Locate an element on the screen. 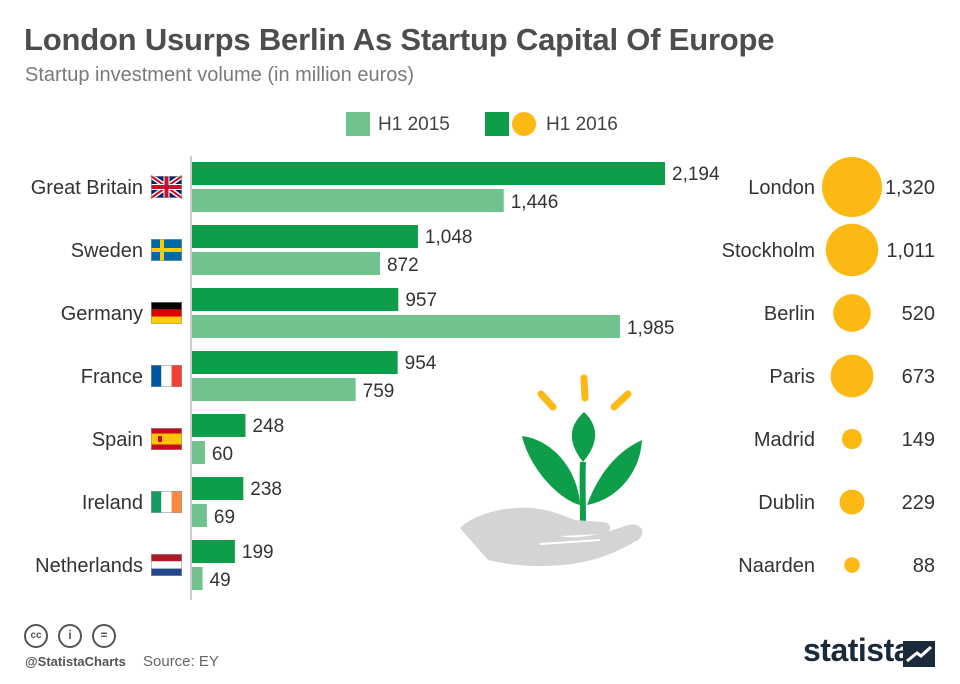 The image size is (960, 684). france-flag-icon is located at coordinates (166, 376).